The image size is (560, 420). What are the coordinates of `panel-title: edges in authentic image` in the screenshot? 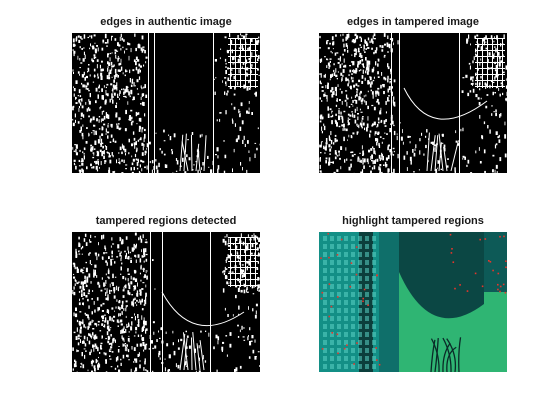 It's located at (166, 22).